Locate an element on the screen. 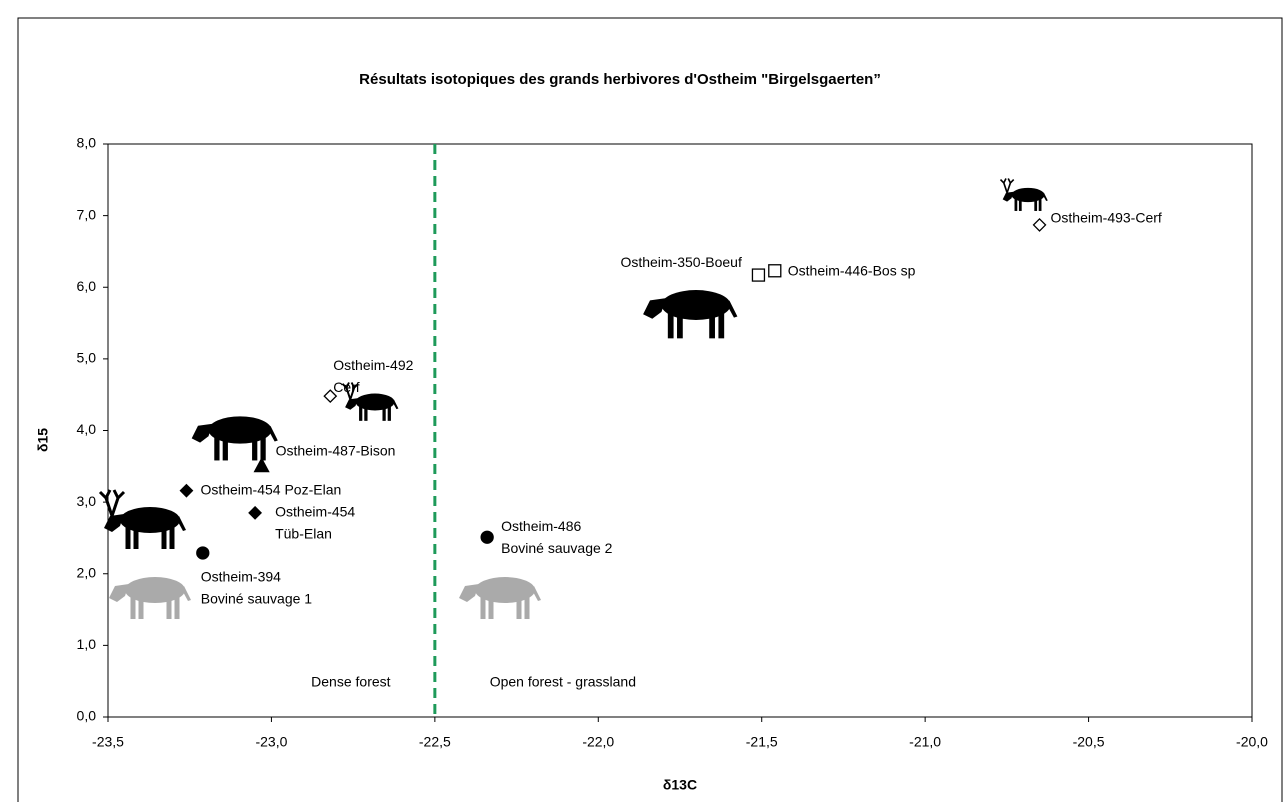 This screenshot has width=1286, height=807. point-label: Ostheim-454 Poz-Elan is located at coordinates (270, 489).